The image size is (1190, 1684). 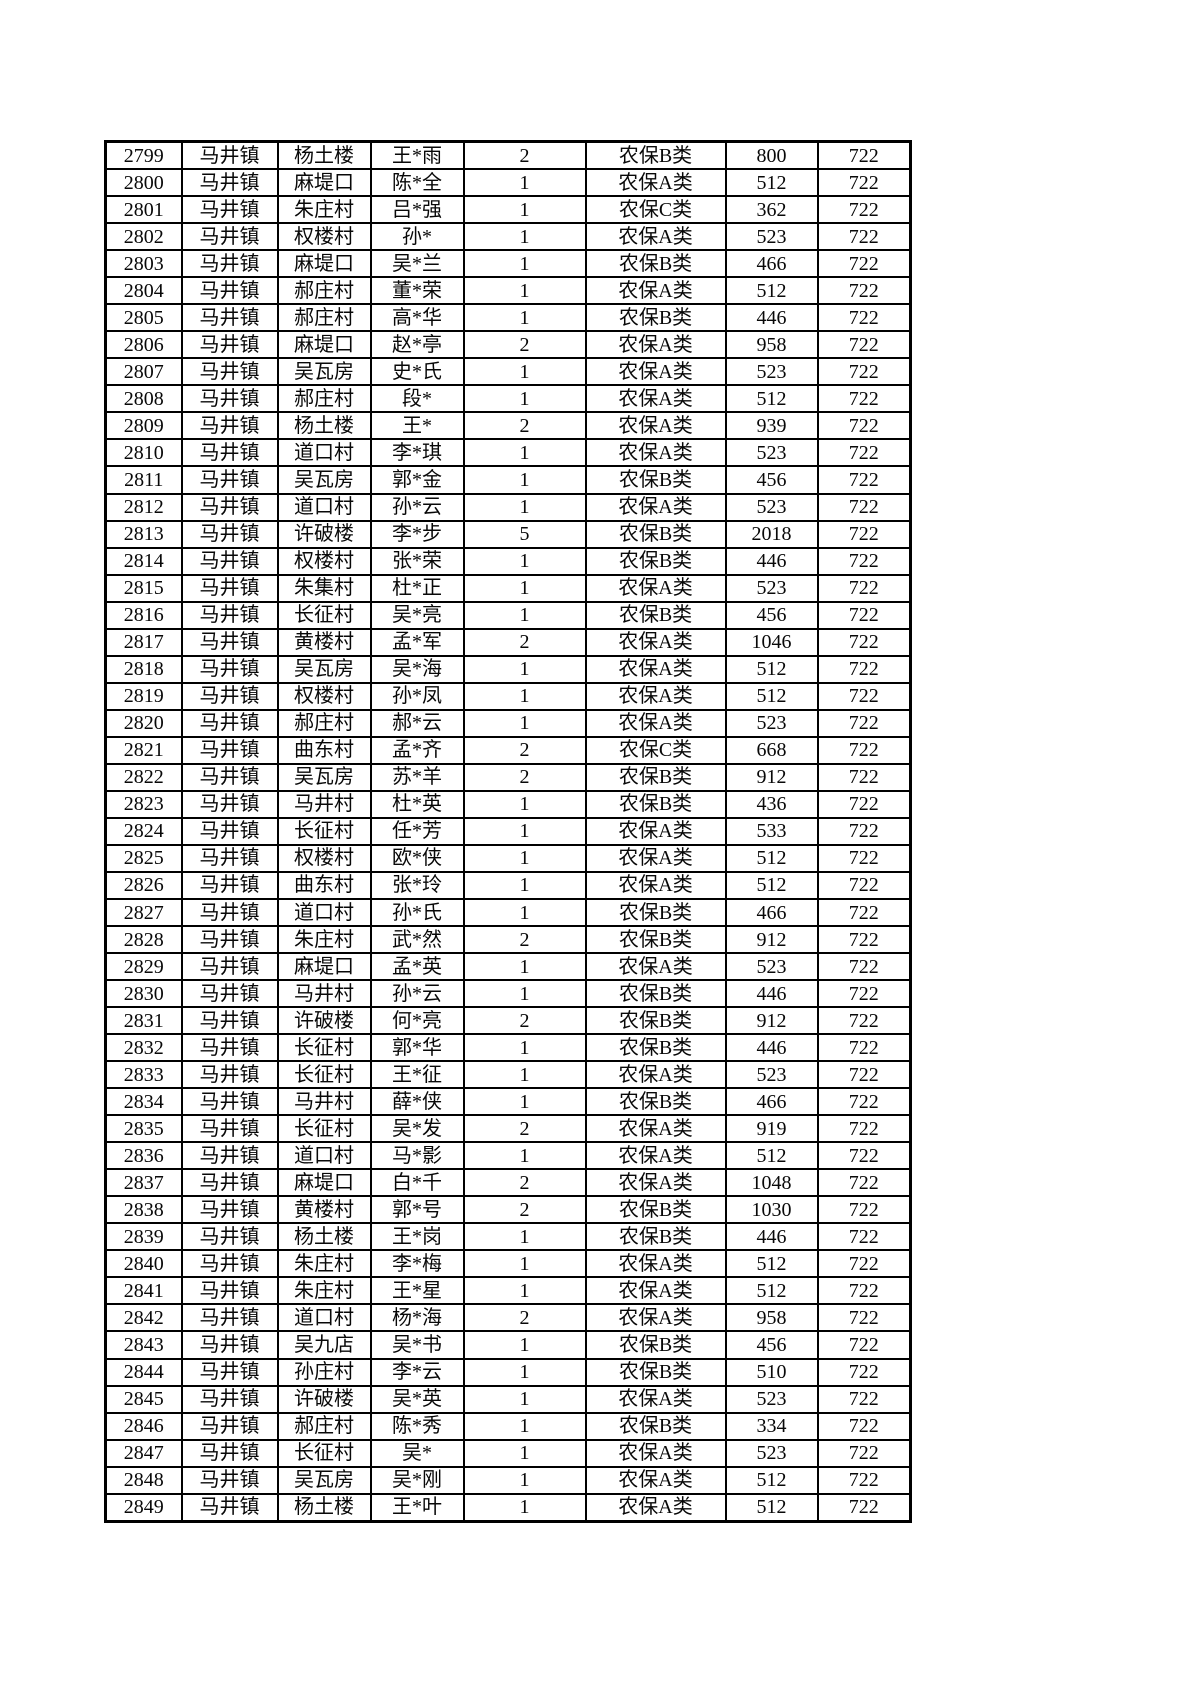 I want to click on table-row: 2842 马井镇 道口村 杨*海 2 农保A类 958 722, so click(x=508, y=1318).